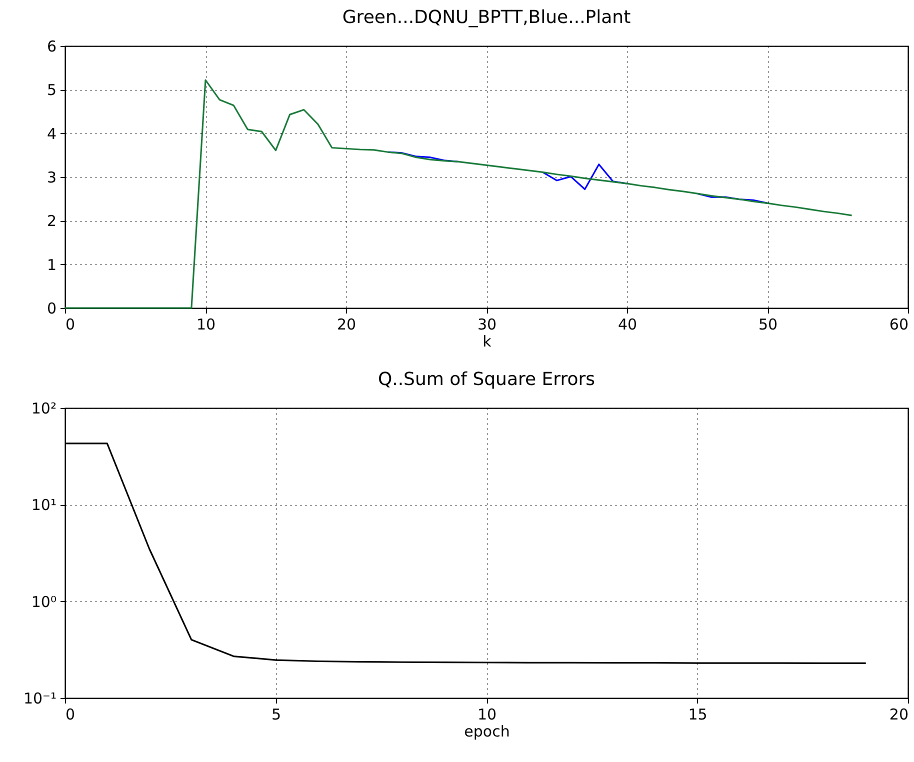  What do you see at coordinates (487, 379) in the screenshot?
I see `chart-title: Q..Sum of Square Errors` at bounding box center [487, 379].